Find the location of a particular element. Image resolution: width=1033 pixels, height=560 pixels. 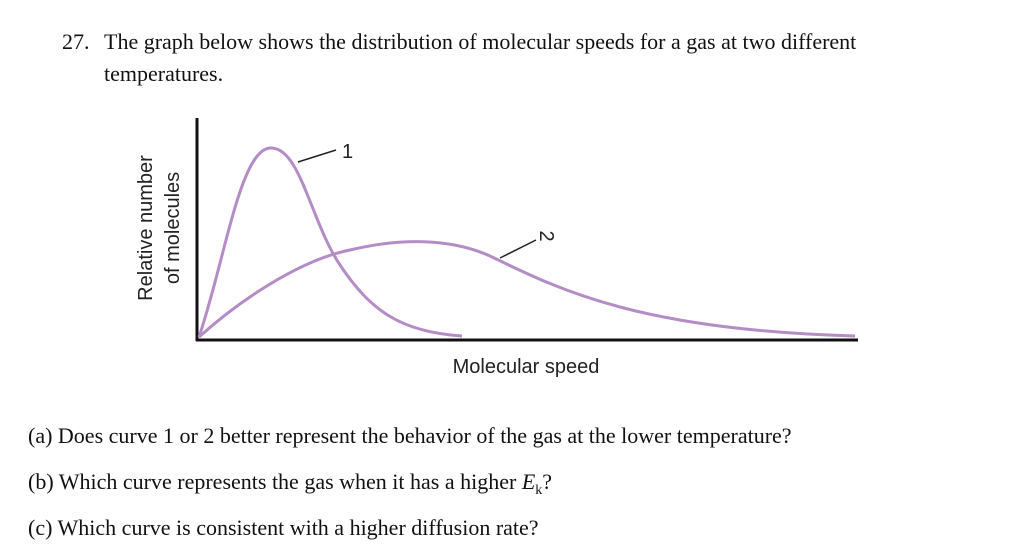

curve-label: 1 is located at coordinates (347, 152).